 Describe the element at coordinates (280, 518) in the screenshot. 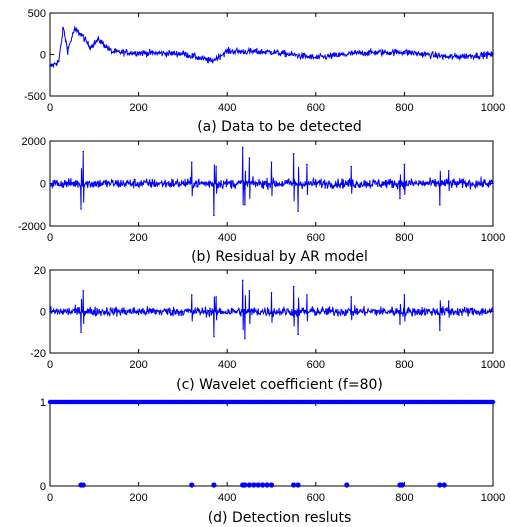

I see `panel-caption-4: (d) Detection resluts` at that location.